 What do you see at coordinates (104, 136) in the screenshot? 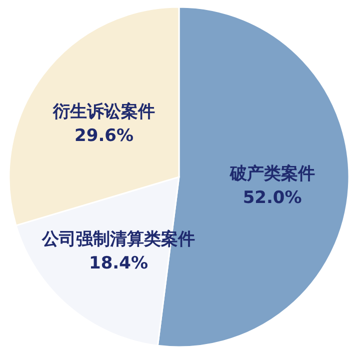
I see `data-label: 29.6%` at bounding box center [104, 136].